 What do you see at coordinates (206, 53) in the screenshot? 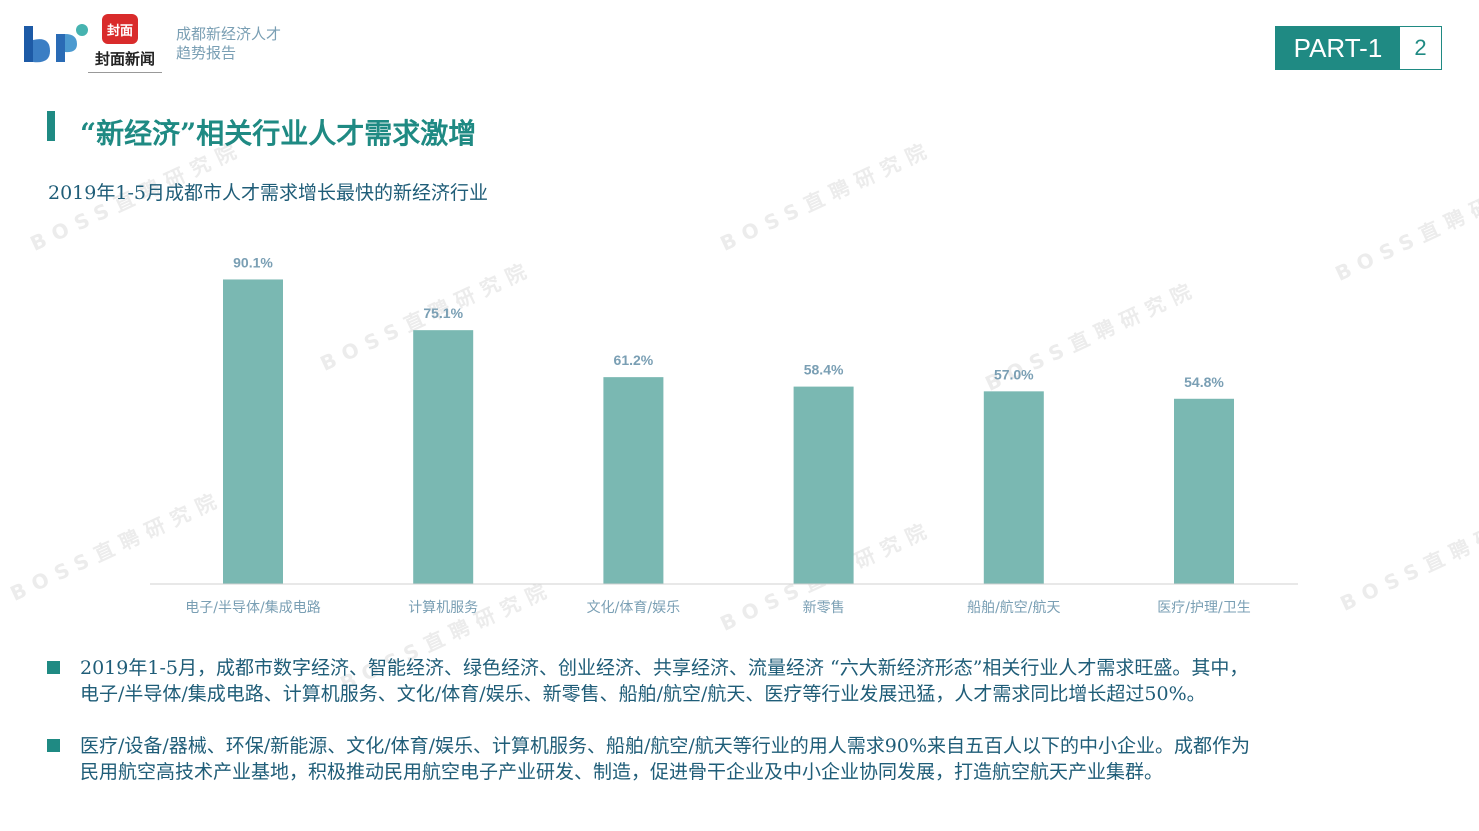
I see `report-subtitle-line2: 趋势报告` at bounding box center [206, 53].